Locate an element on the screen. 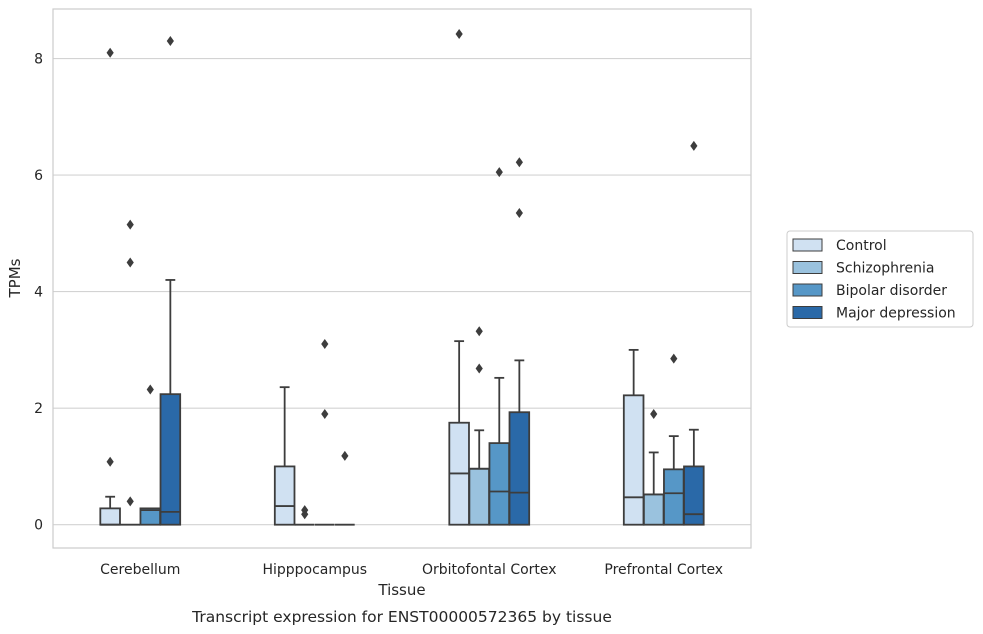 Image resolution: width=983 pixels, height=634 pixels. x-tick-label: Cerebellum is located at coordinates (140, 570).